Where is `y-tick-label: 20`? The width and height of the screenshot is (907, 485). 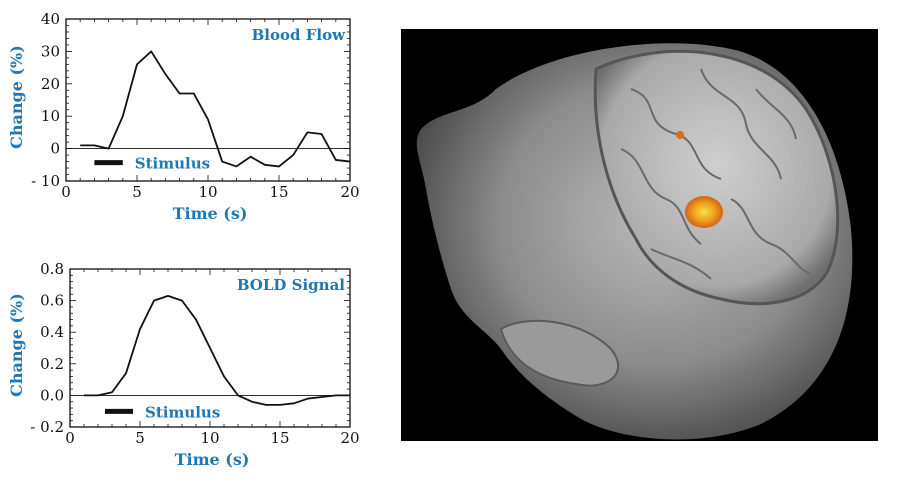
y-tick-label: 20 is located at coordinates (50, 84).